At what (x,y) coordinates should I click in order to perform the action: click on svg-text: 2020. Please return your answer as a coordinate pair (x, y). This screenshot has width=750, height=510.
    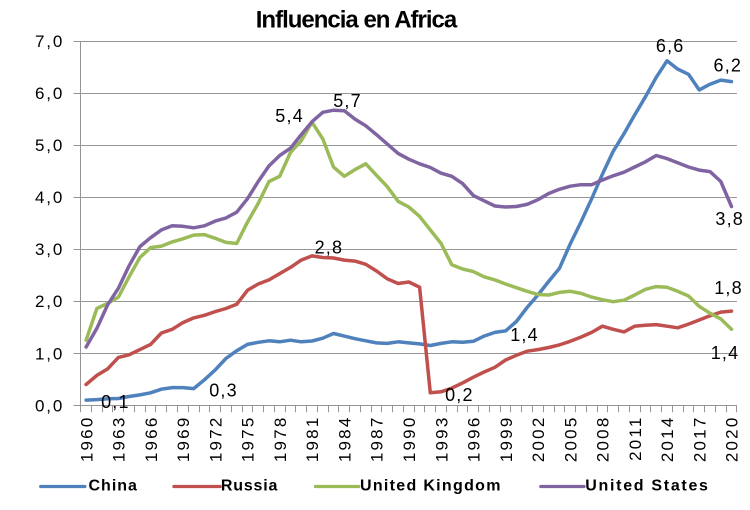
    Looking at the image, I should click on (732, 439).